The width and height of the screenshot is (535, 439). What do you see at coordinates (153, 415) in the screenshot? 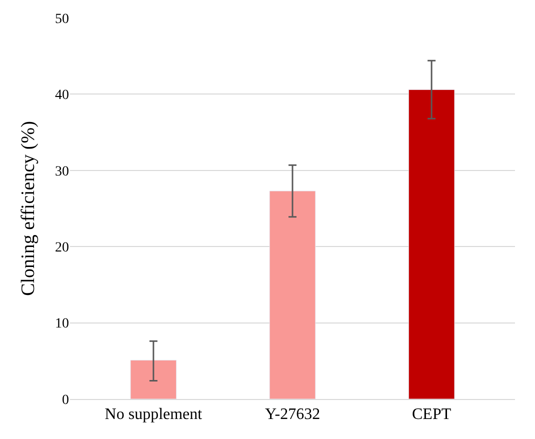
I see `x-tick-label: No supplement` at bounding box center [153, 415].